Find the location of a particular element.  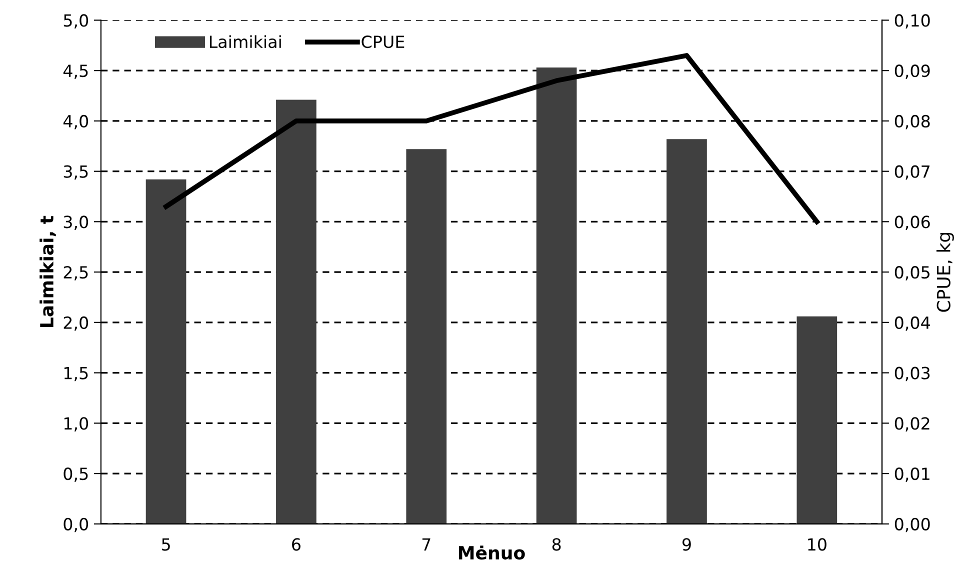

y2-axis-title: CPUE, kg is located at coordinates (945, 272).